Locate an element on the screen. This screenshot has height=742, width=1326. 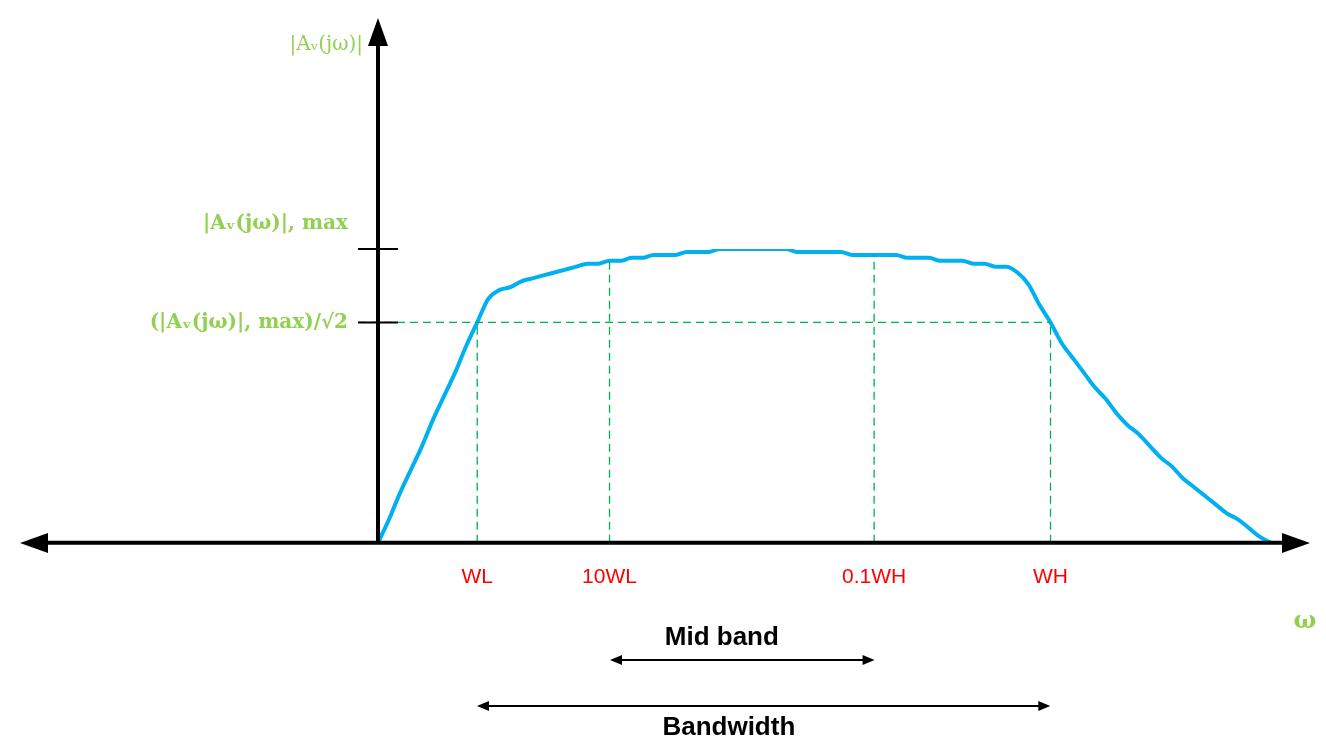
x-tick-label: WH is located at coordinates (1051, 576).